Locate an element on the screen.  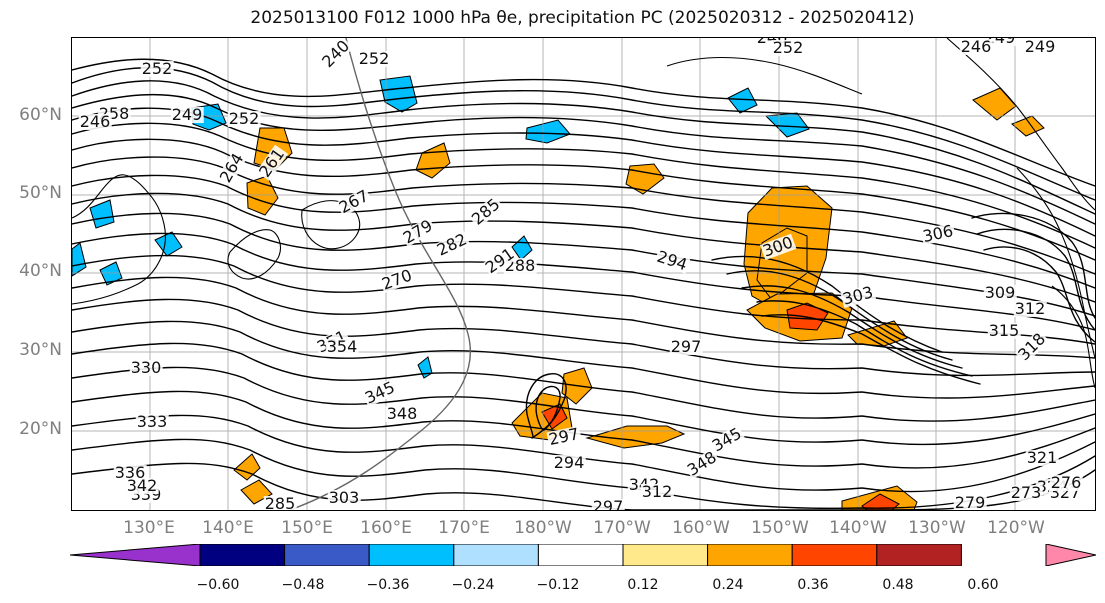
lon-label-120w: 120°W is located at coordinates (1016, 528).